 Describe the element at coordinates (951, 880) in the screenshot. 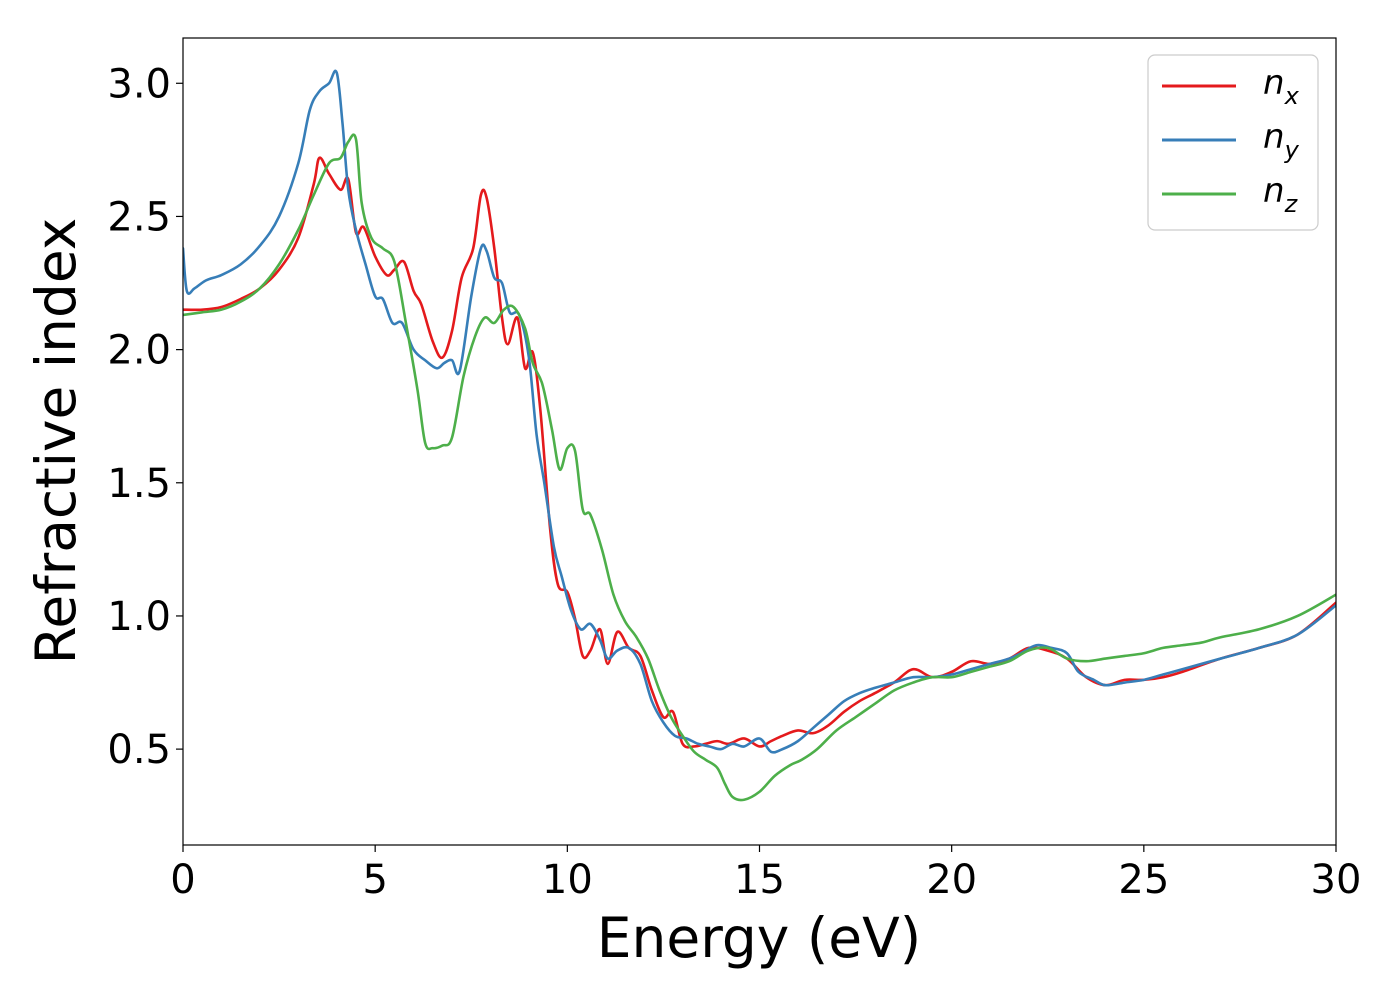

I see `x-tick-label: 20` at that location.